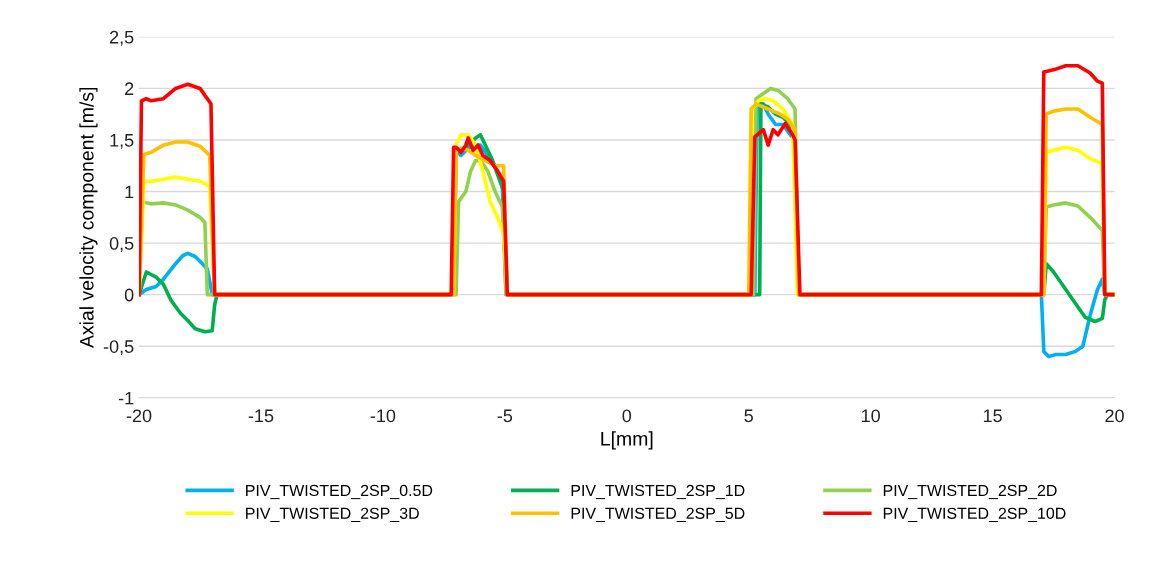 Image resolution: width=1149 pixels, height=585 pixels. What do you see at coordinates (332, 514) in the screenshot?
I see `legend-label: PIV_TWISTED_2SP_3D` at bounding box center [332, 514].